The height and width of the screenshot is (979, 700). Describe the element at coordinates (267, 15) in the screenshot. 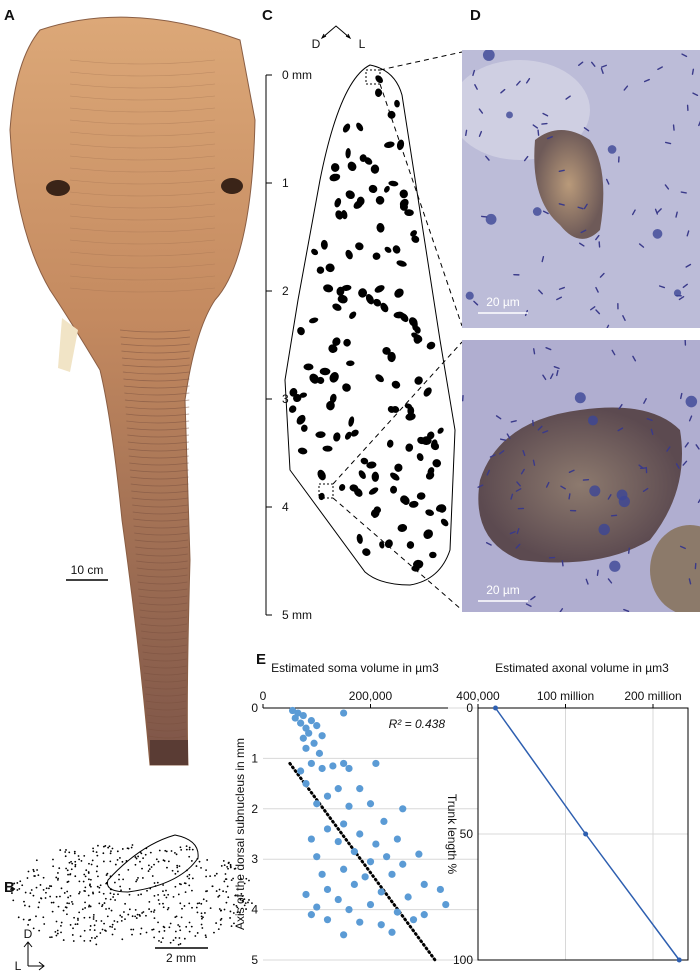

I see `panel-label: C` at that location.